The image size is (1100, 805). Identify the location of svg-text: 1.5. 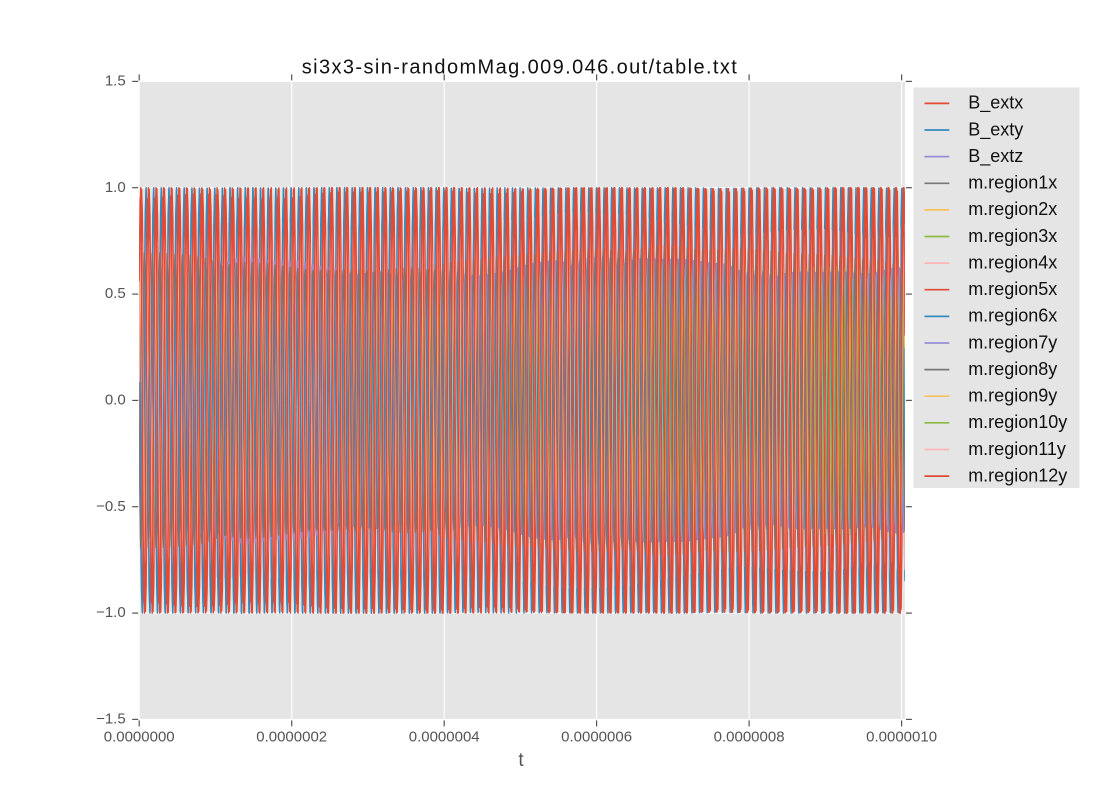
(115, 81).